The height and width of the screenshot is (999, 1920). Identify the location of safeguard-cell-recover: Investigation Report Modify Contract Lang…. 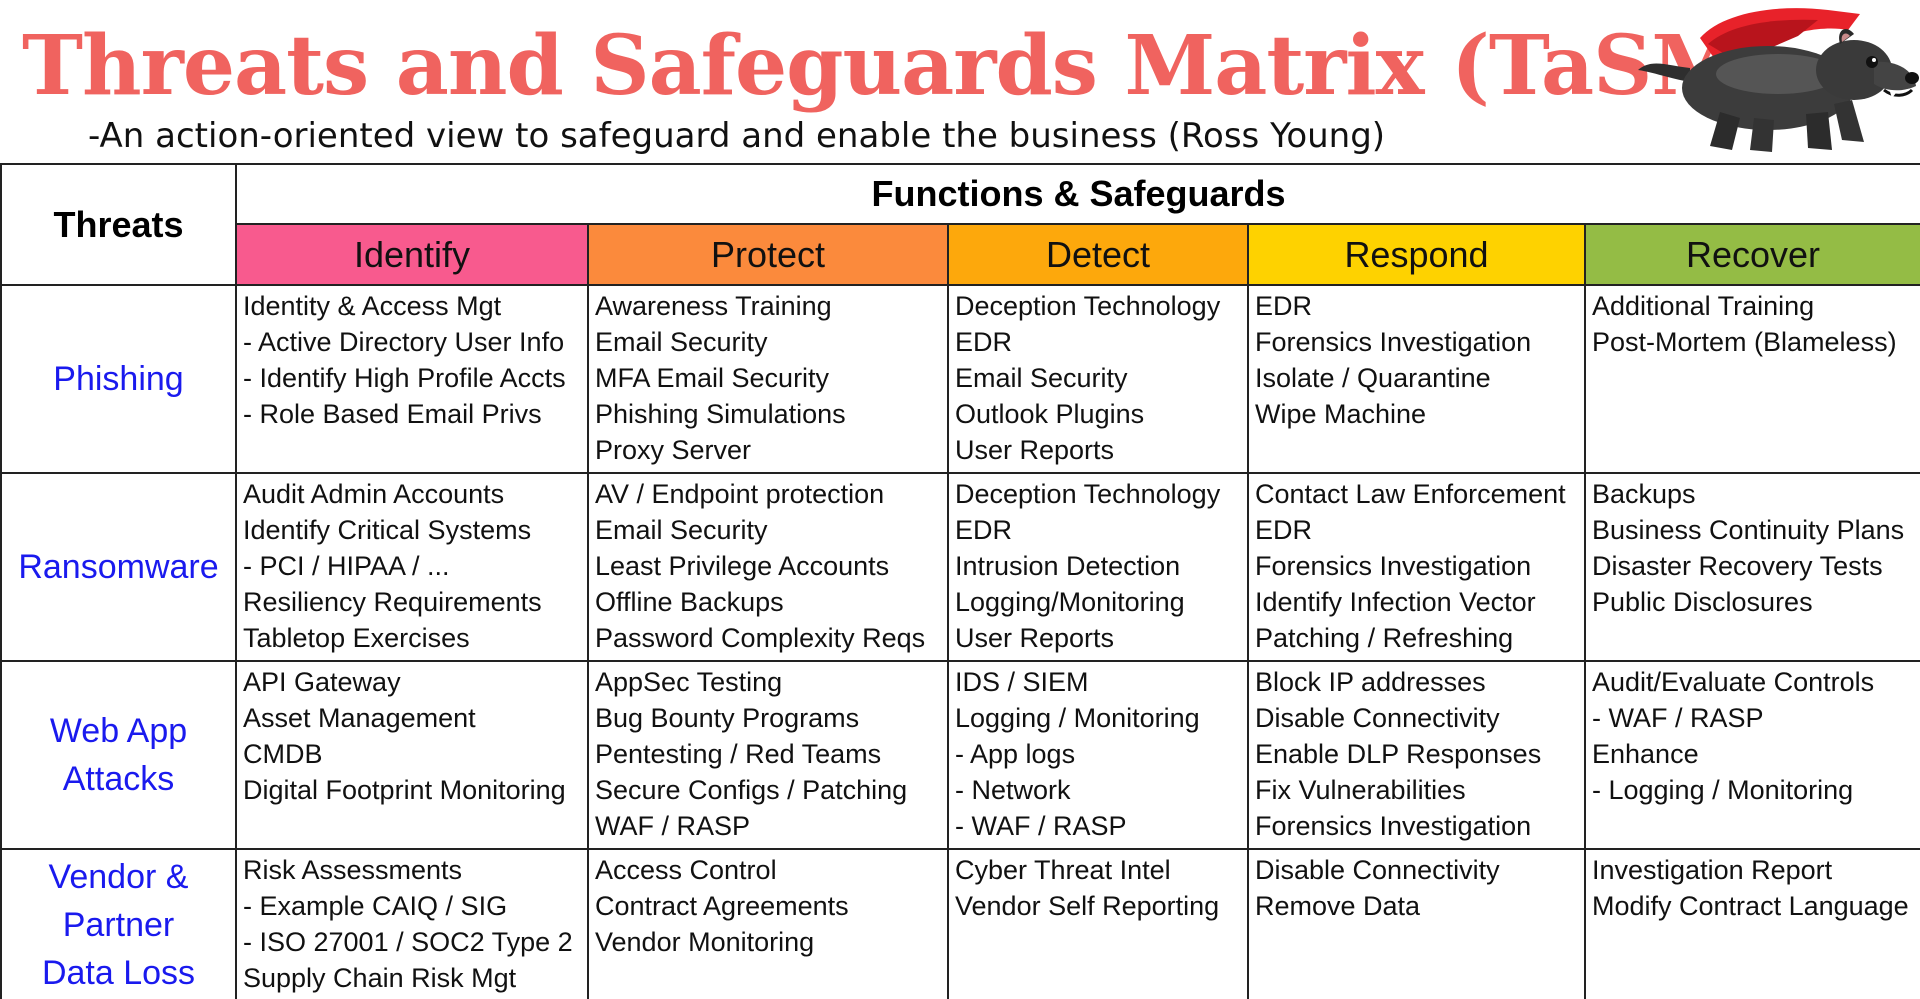
(1751, 923).